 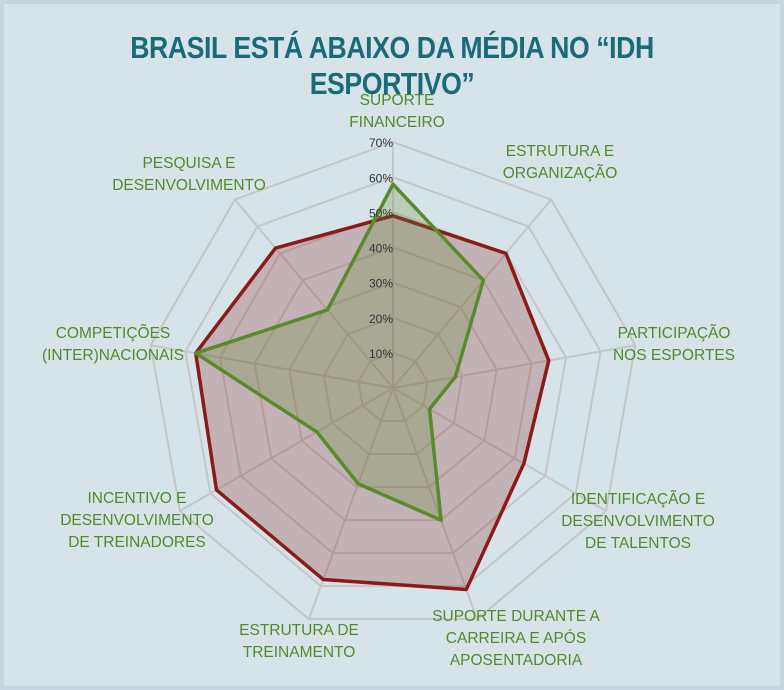 What do you see at coordinates (381, 284) in the screenshot?
I see `r-tick-label: 30%` at bounding box center [381, 284].